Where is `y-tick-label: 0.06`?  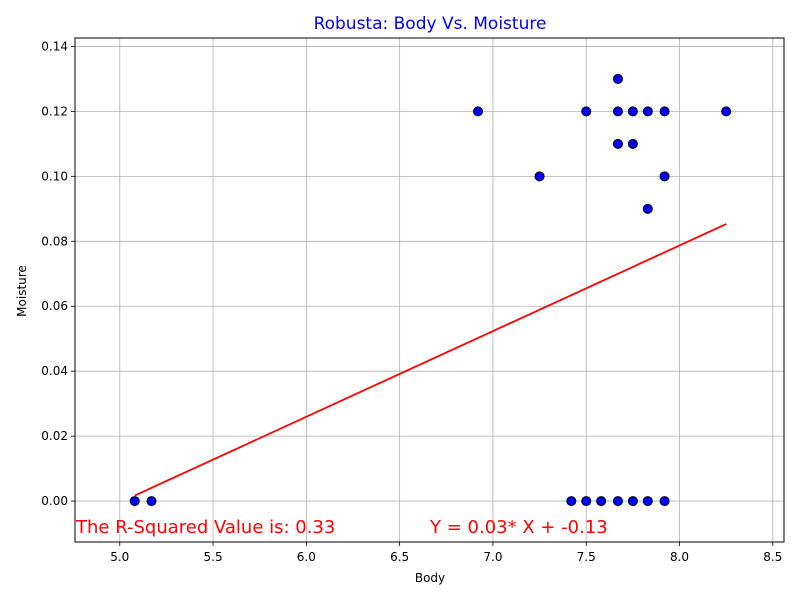 y-tick-label: 0.06 is located at coordinates (54, 306).